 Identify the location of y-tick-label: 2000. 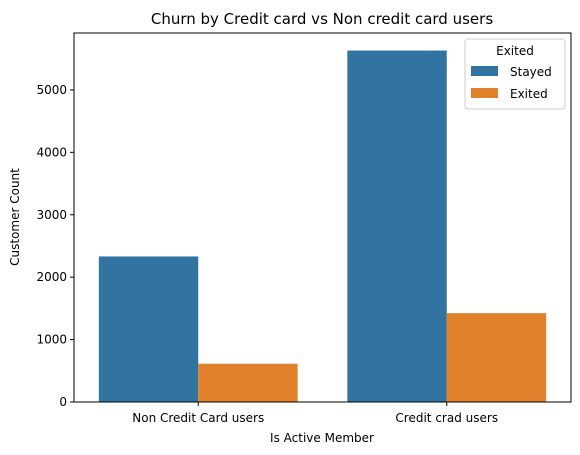
(51, 277).